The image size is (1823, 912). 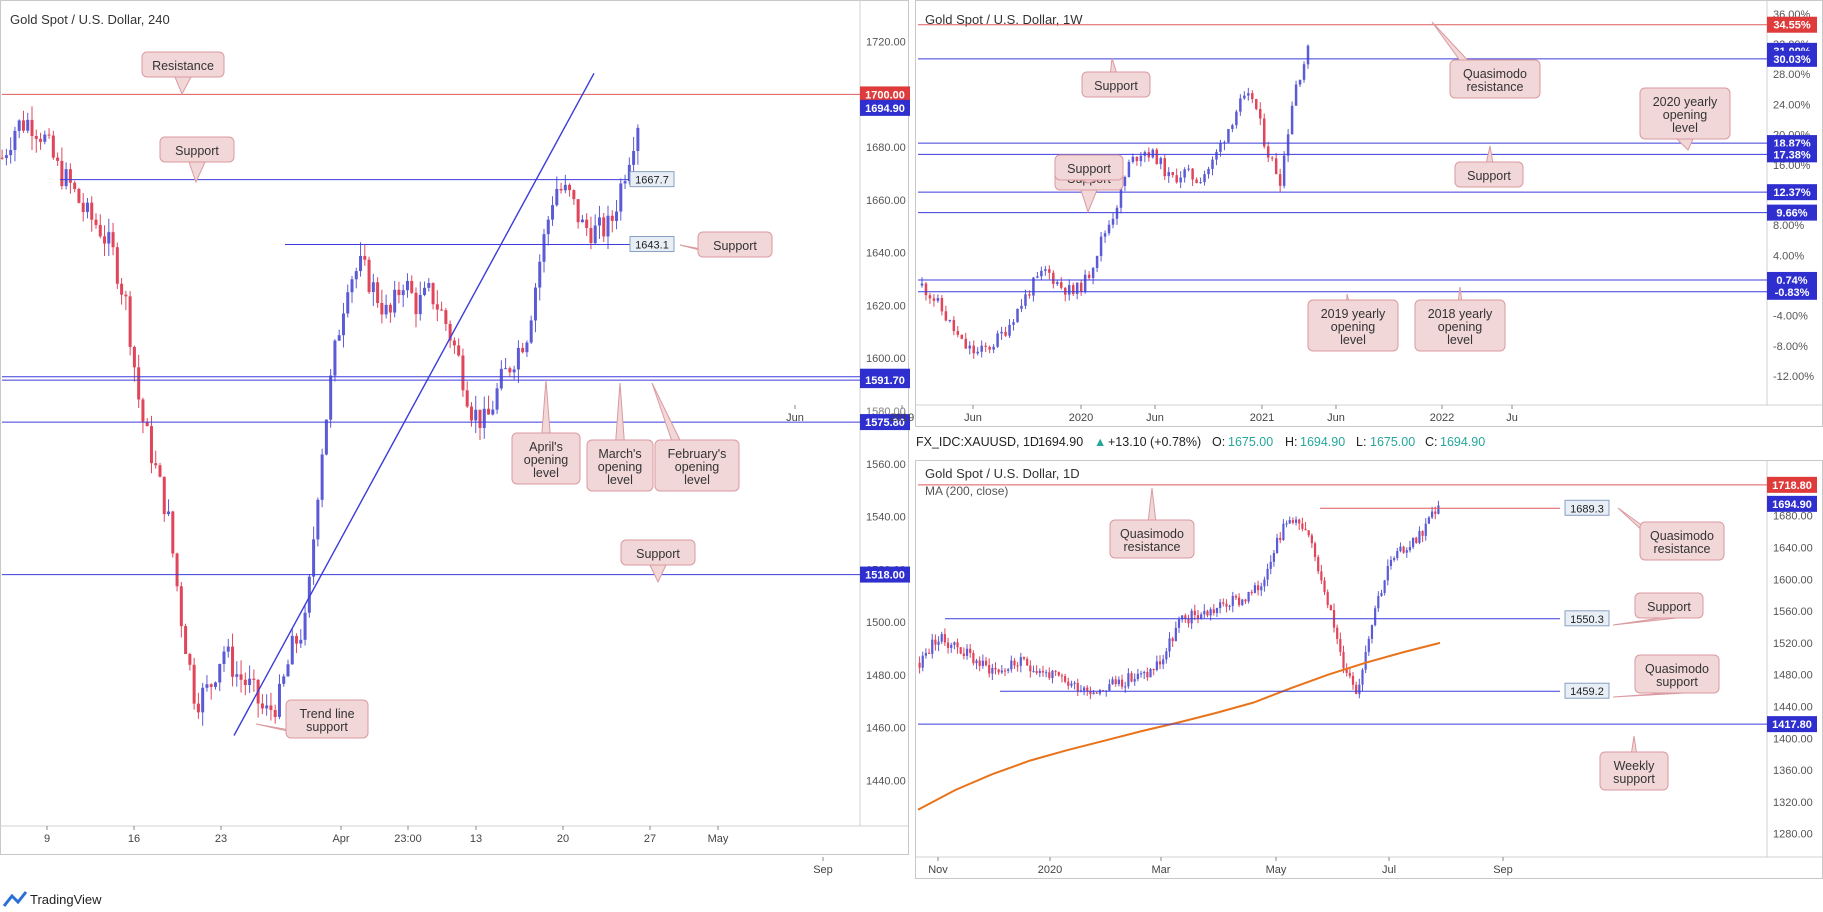 I want to click on d1-c-label: C:, so click(x=1431, y=442).